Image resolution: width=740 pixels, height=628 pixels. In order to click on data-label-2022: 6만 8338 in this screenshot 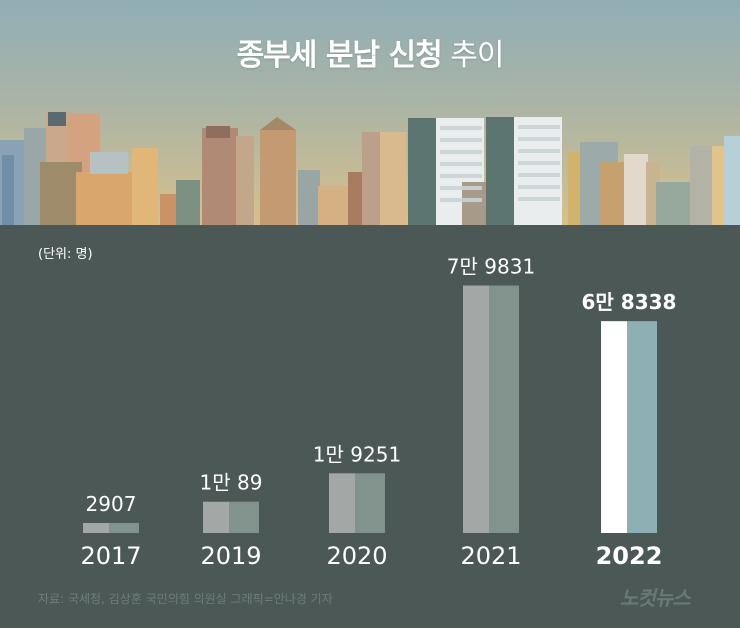, I will do `click(629, 302)`.